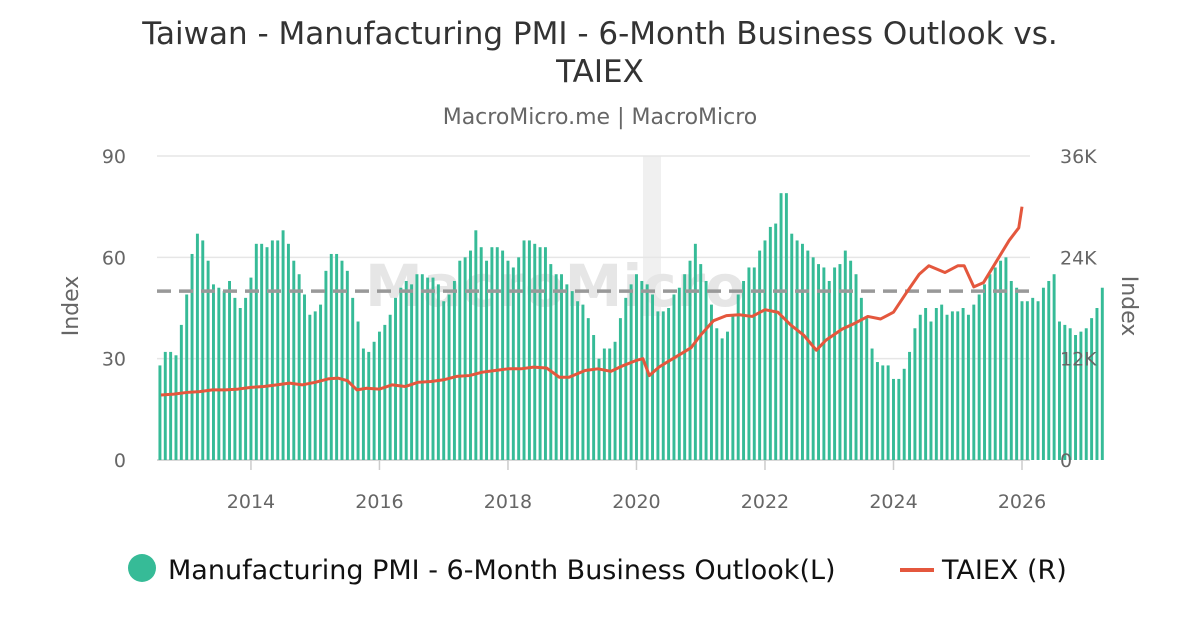 The image size is (1200, 630). Describe the element at coordinates (636, 502) in the screenshot. I see `x-tick-label: 2020` at that location.